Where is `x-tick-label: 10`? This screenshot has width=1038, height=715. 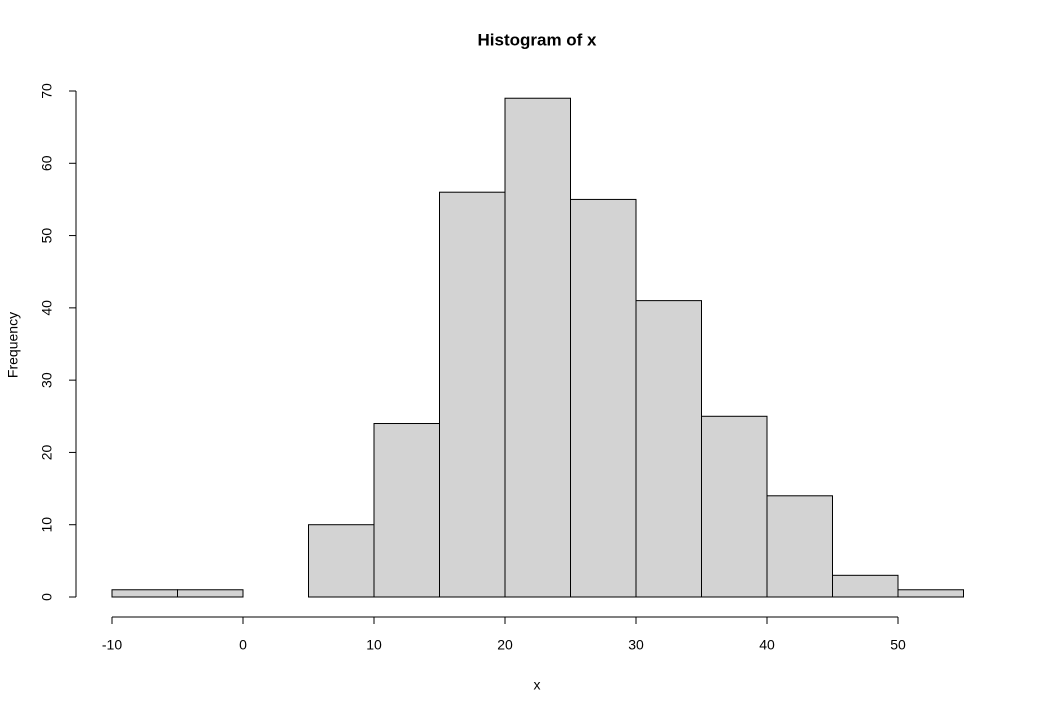 x-tick-label: 10 is located at coordinates (374, 645).